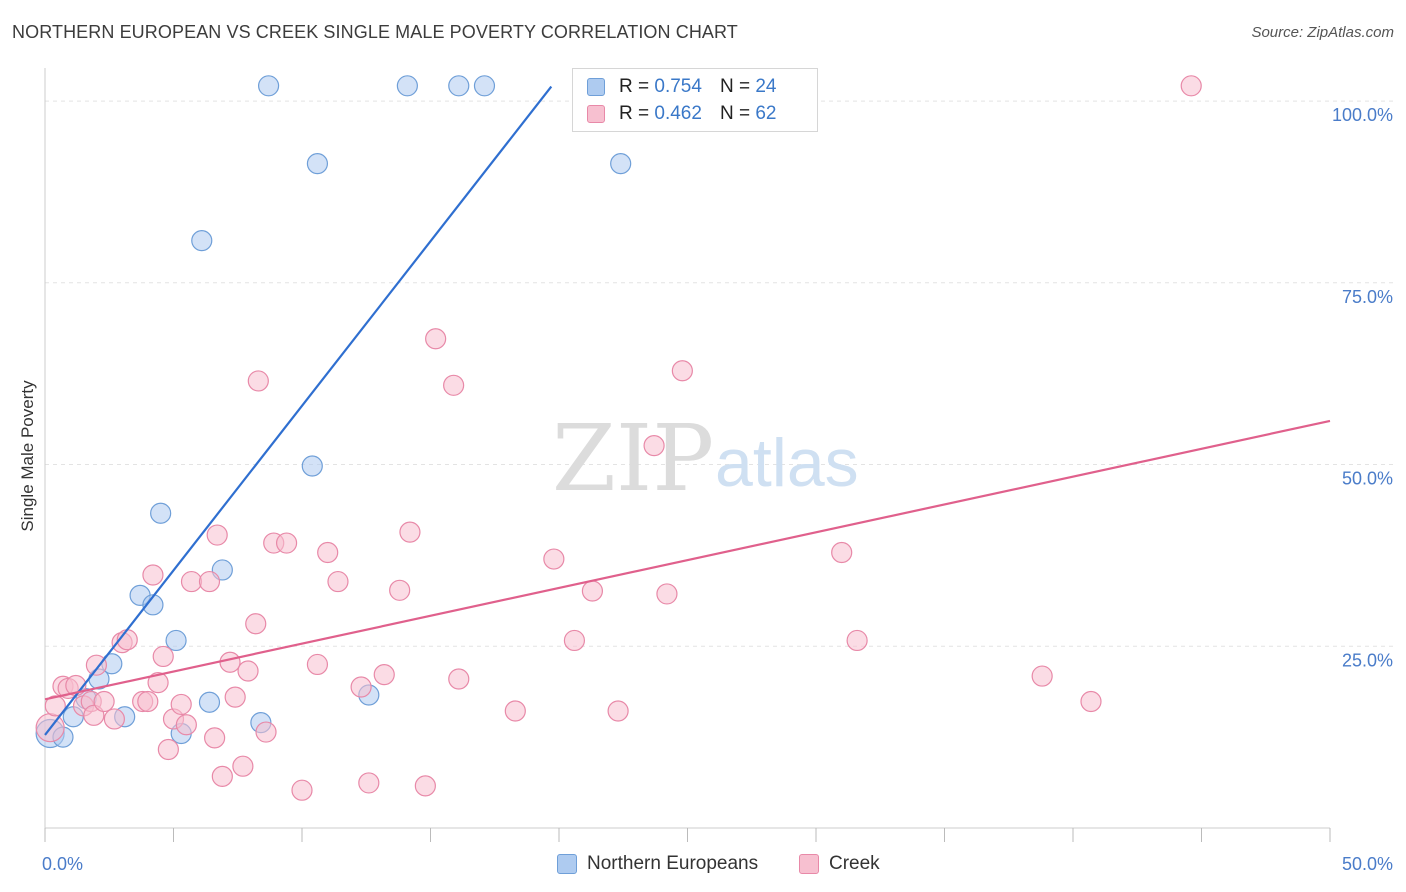  I want to click on bottom-legend-label: Creek, so click(854, 863).